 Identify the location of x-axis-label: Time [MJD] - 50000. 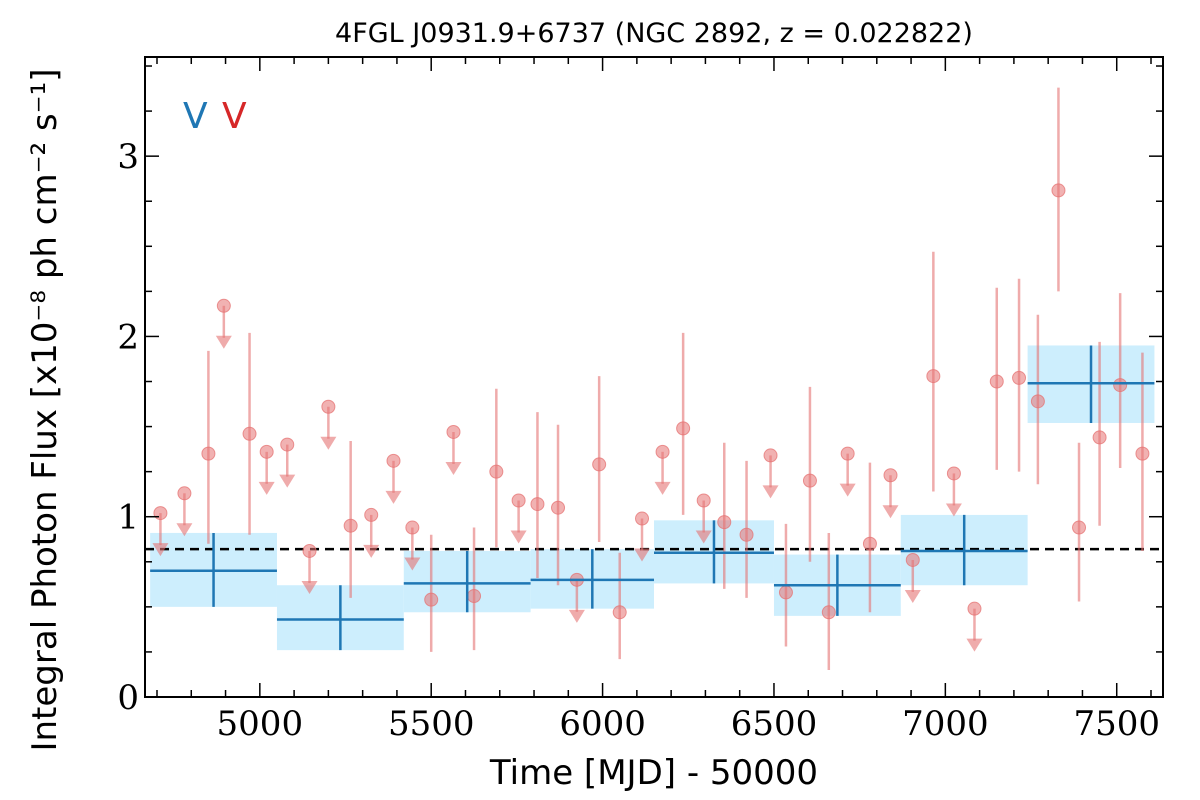
(653, 773).